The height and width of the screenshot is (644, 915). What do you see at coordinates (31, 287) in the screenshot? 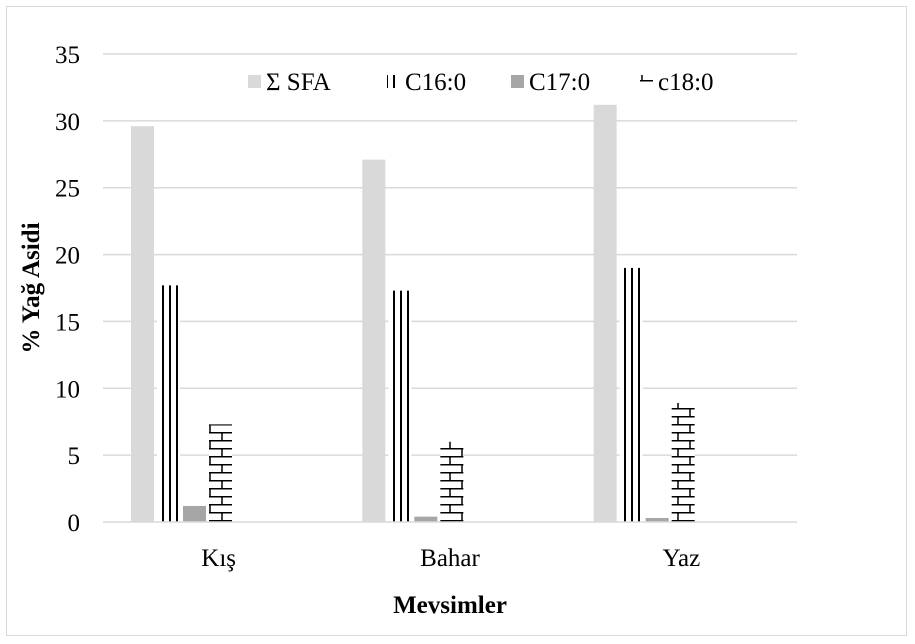
I see `y-axis-title: % Yağ Asidi` at bounding box center [31, 287].